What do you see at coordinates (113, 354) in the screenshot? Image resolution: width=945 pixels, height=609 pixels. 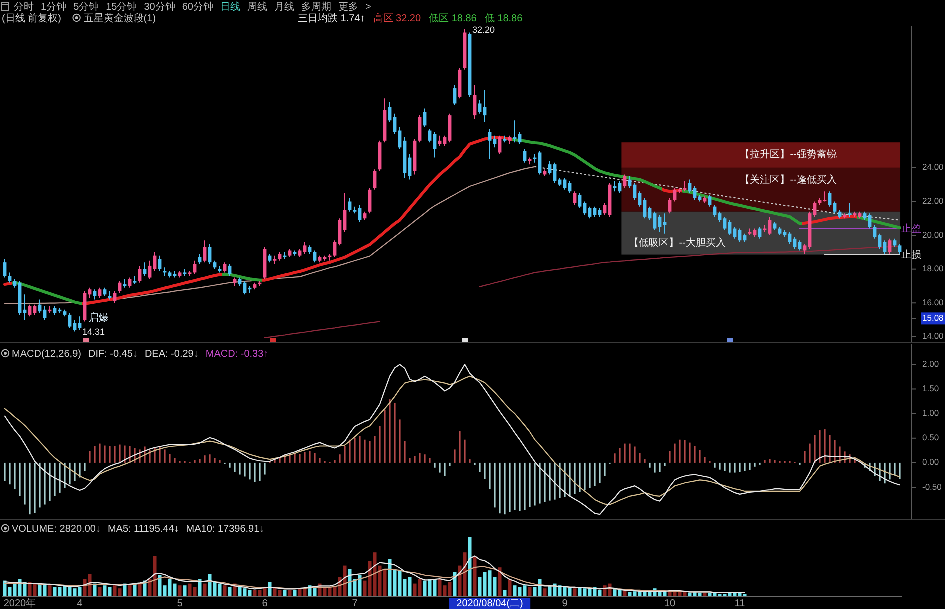 I see `annotation: DIF: -0.45↓` at bounding box center [113, 354].